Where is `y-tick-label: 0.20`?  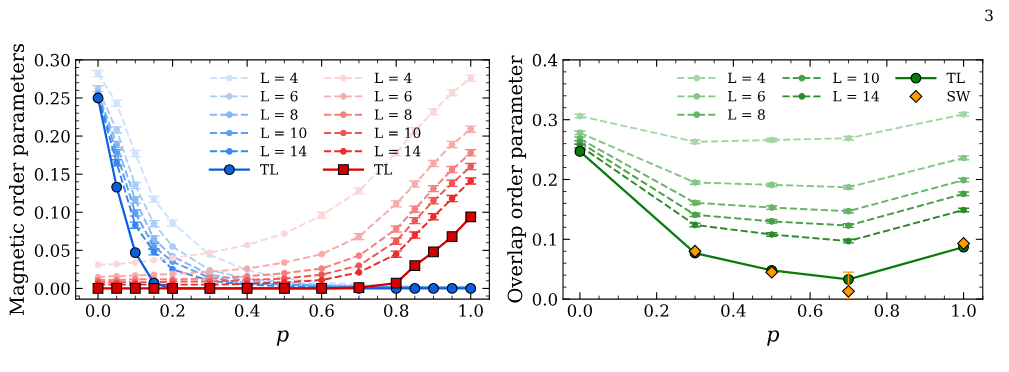
y-tick-label: 0.20 is located at coordinates (52, 136).